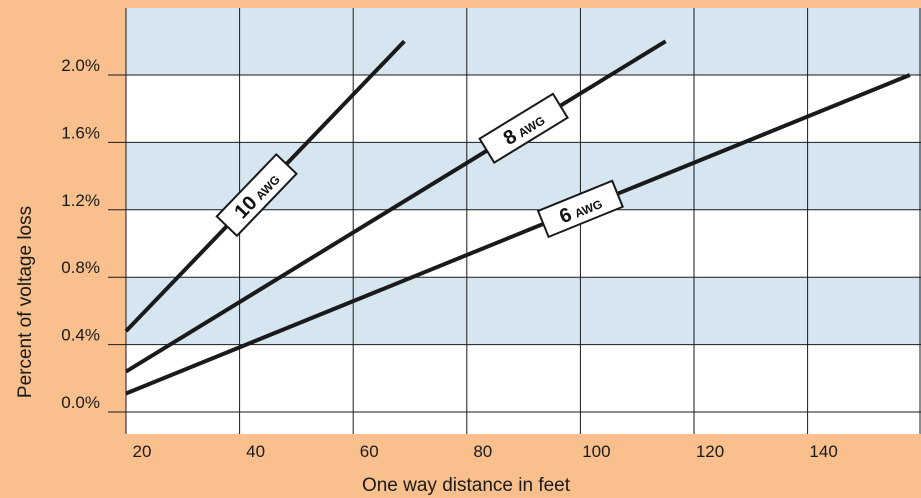 This screenshot has width=921, height=498. What do you see at coordinates (596, 451) in the screenshot?
I see `x-tick-label: 100` at bounding box center [596, 451].